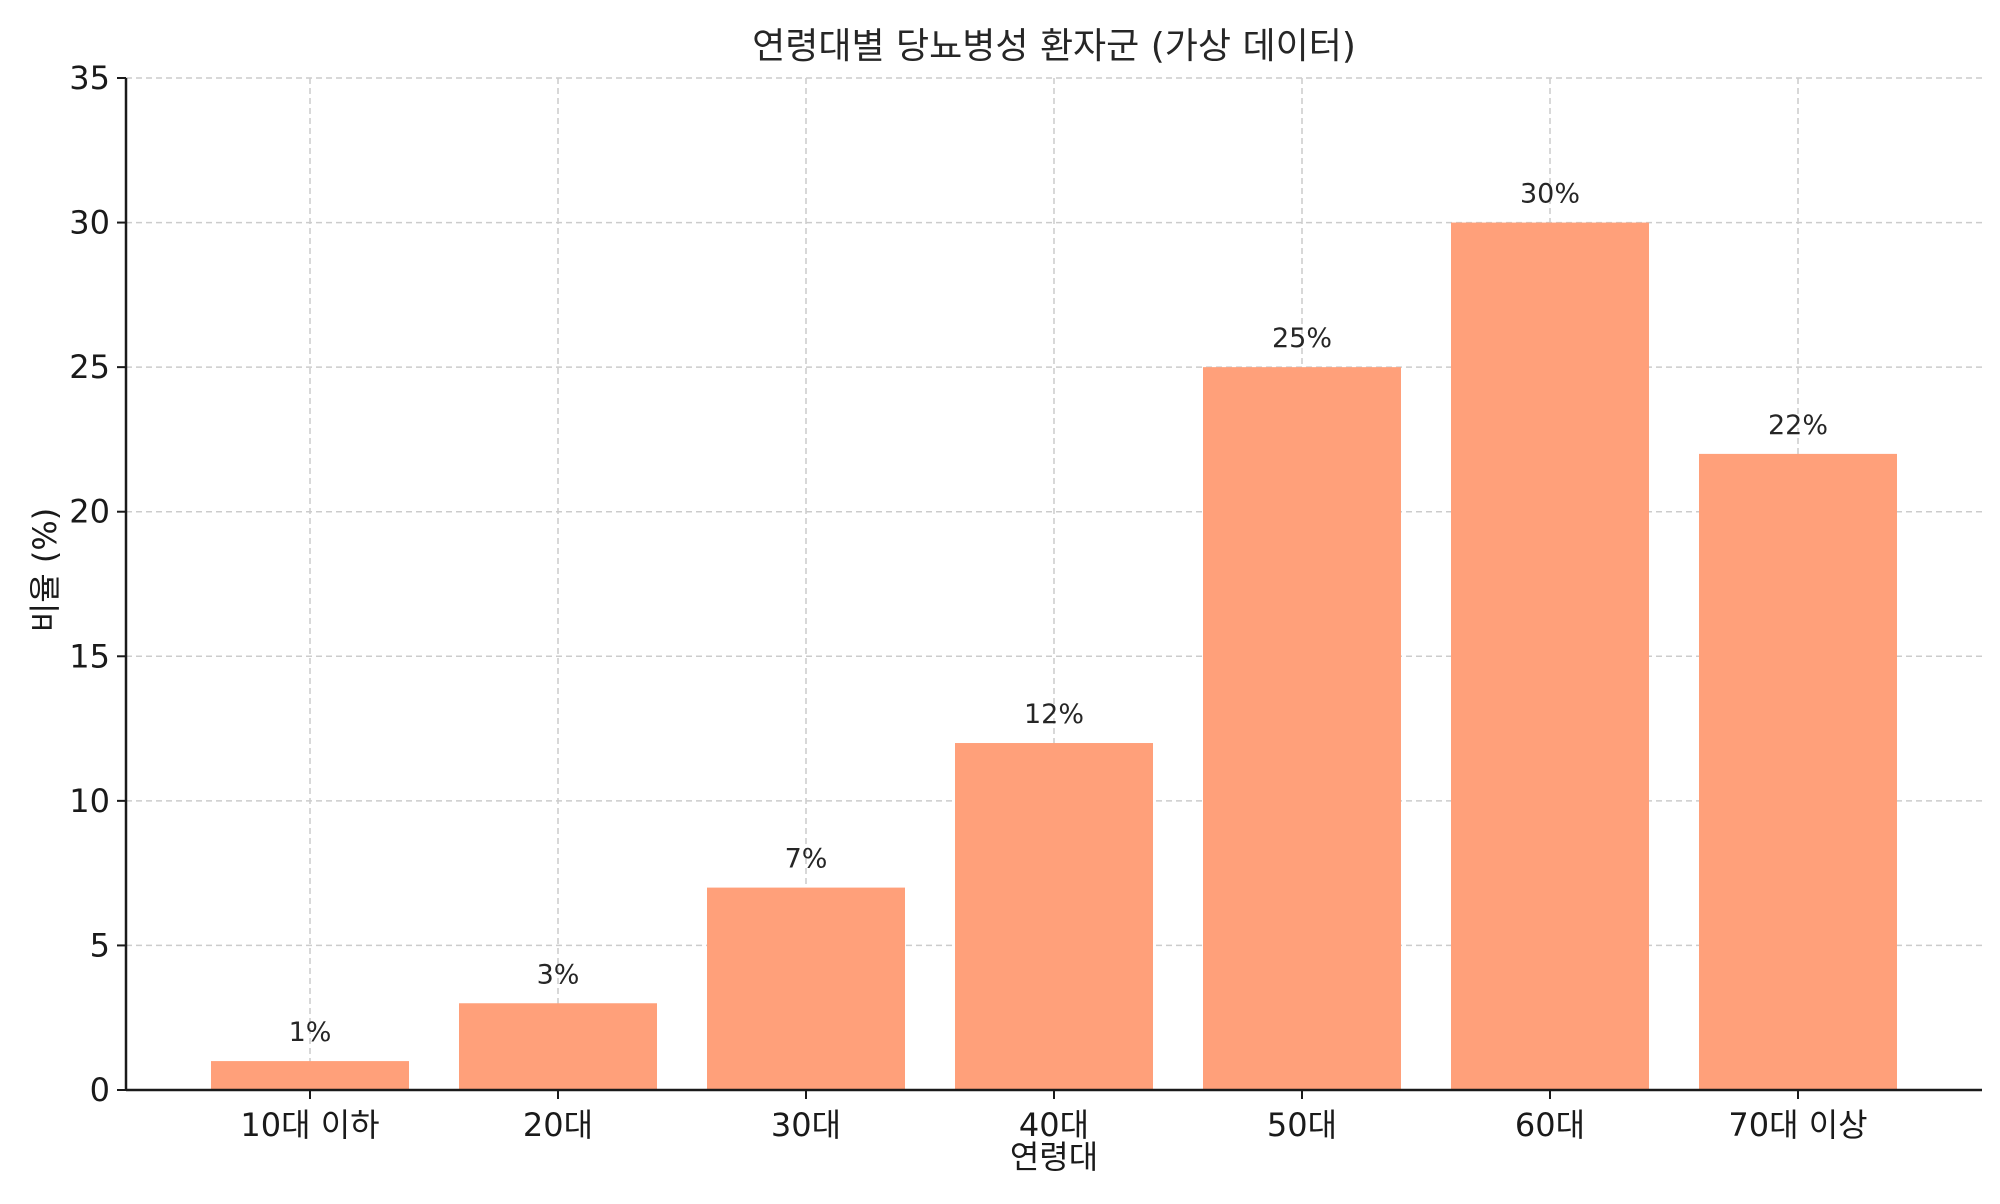 The height and width of the screenshot is (1204, 2000). Describe the element at coordinates (1550, 1125) in the screenshot. I see `x-tick-label: 60대` at that location.